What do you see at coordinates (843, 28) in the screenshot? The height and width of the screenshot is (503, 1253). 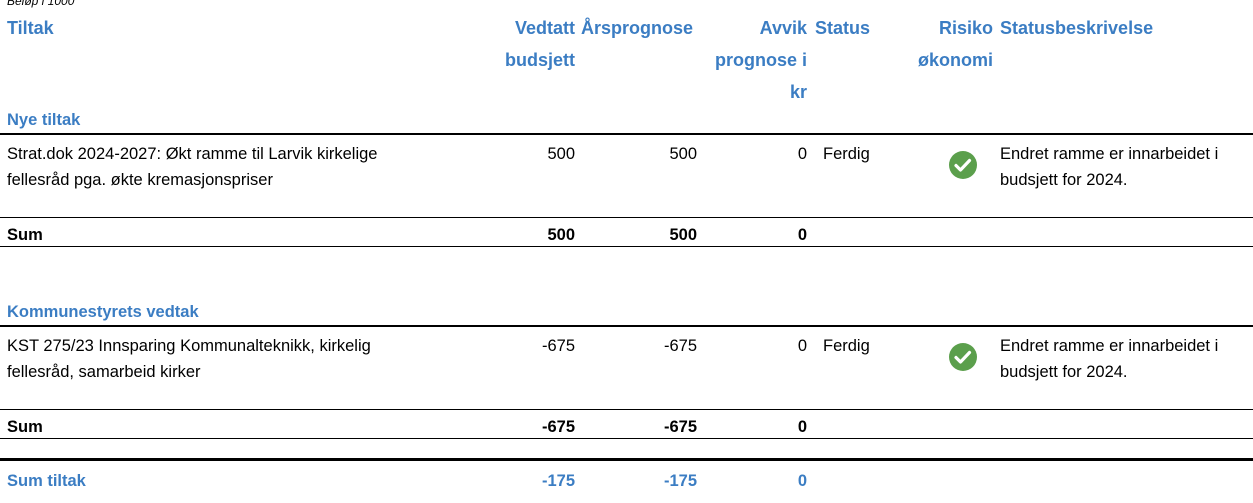 I see `col-header: Status` at bounding box center [843, 28].